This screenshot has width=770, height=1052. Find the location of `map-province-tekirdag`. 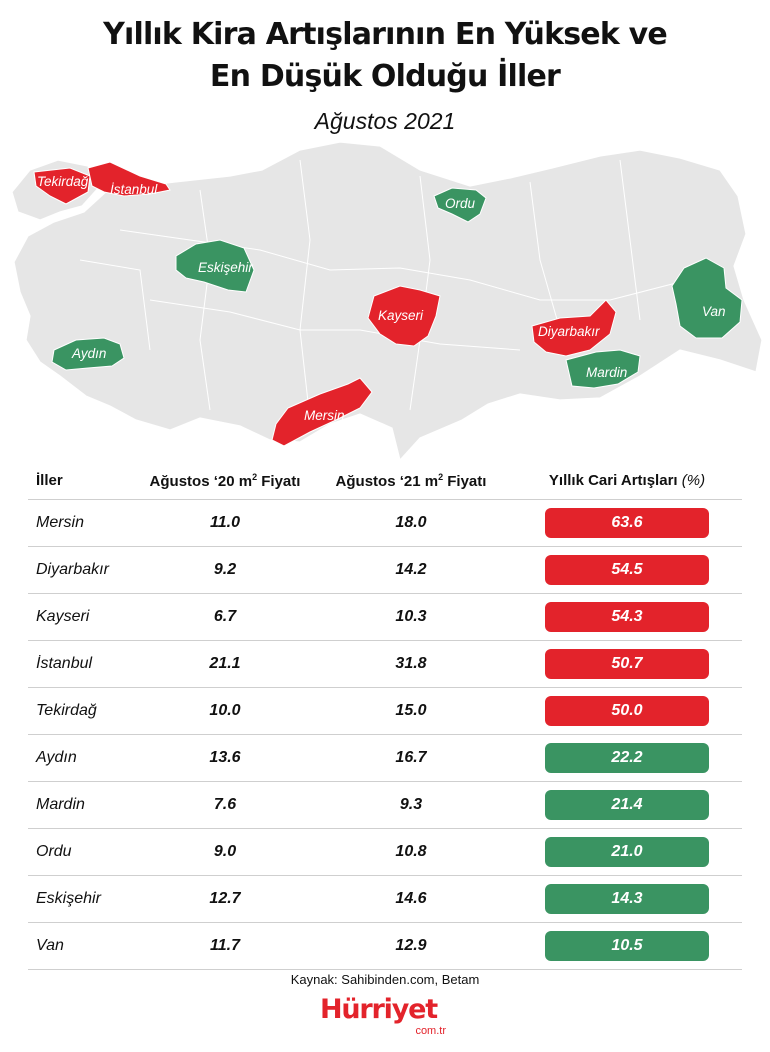

map-province-tekirdag is located at coordinates (62, 186).